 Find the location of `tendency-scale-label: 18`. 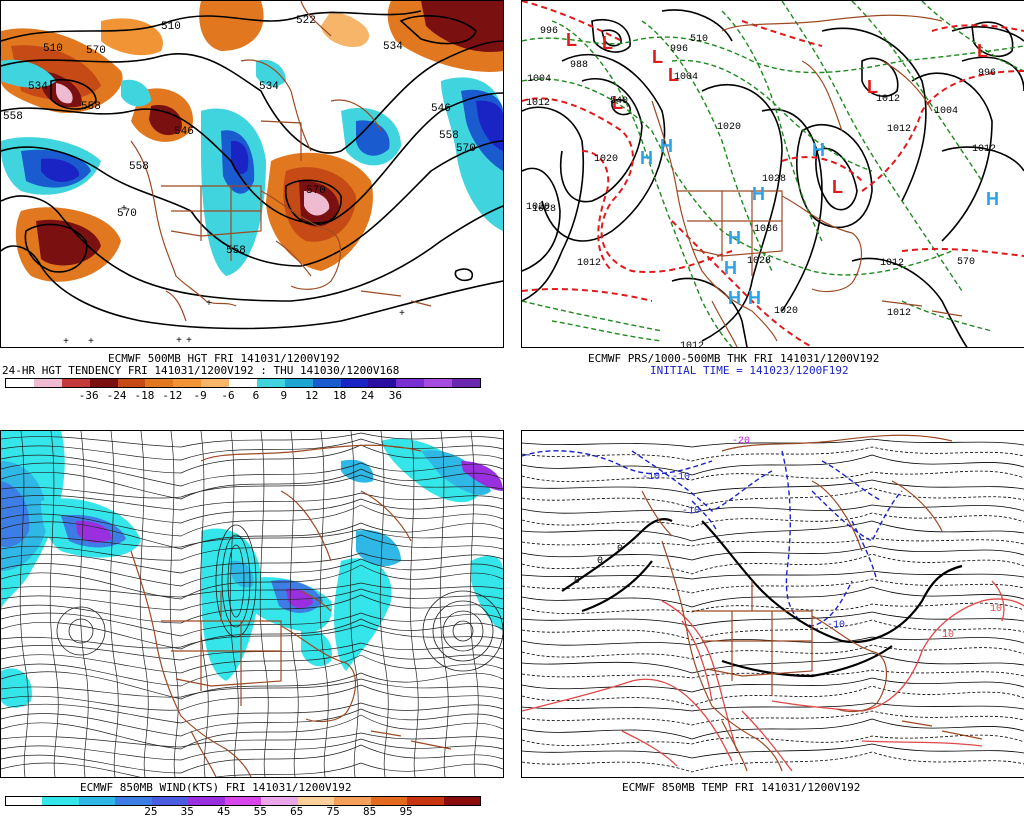

tendency-scale-label: 18 is located at coordinates (339, 395).